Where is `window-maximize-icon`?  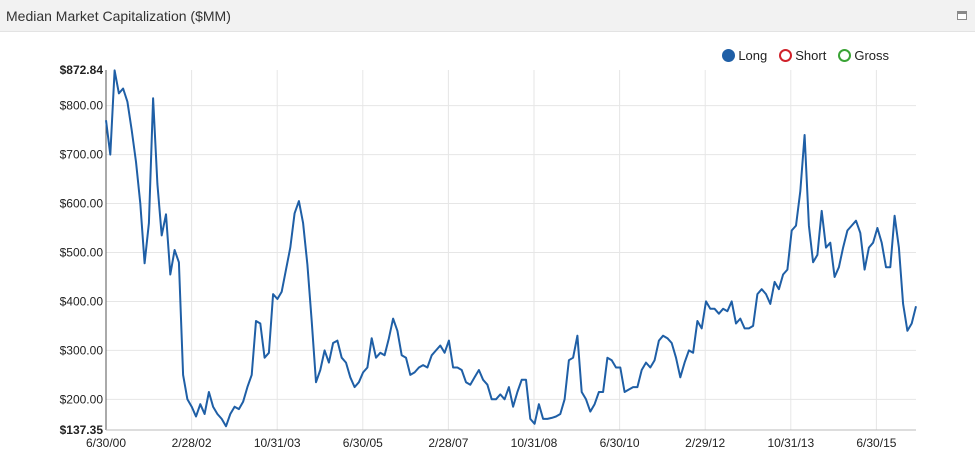
window-maximize-icon is located at coordinates (962, 15).